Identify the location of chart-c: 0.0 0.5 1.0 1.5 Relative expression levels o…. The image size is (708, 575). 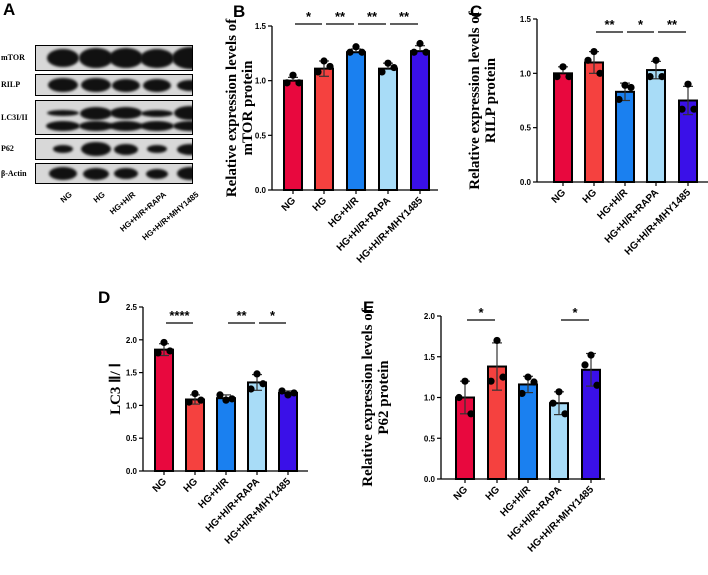
(587, 134).